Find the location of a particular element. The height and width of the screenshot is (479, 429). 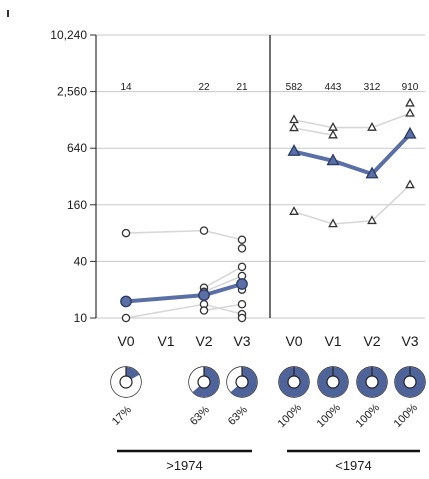

n-label: 582 is located at coordinates (294, 87).